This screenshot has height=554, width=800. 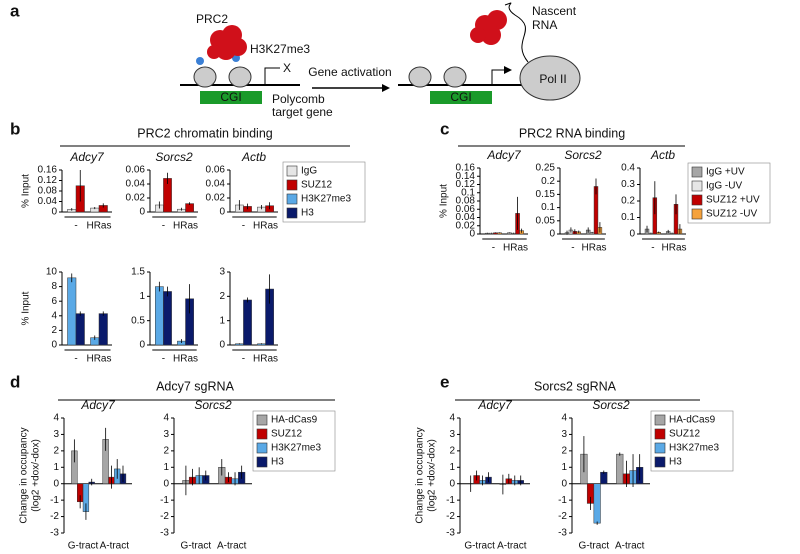 What do you see at coordinates (420, 77) in the screenshot?
I see `nucleosome` at bounding box center [420, 77].